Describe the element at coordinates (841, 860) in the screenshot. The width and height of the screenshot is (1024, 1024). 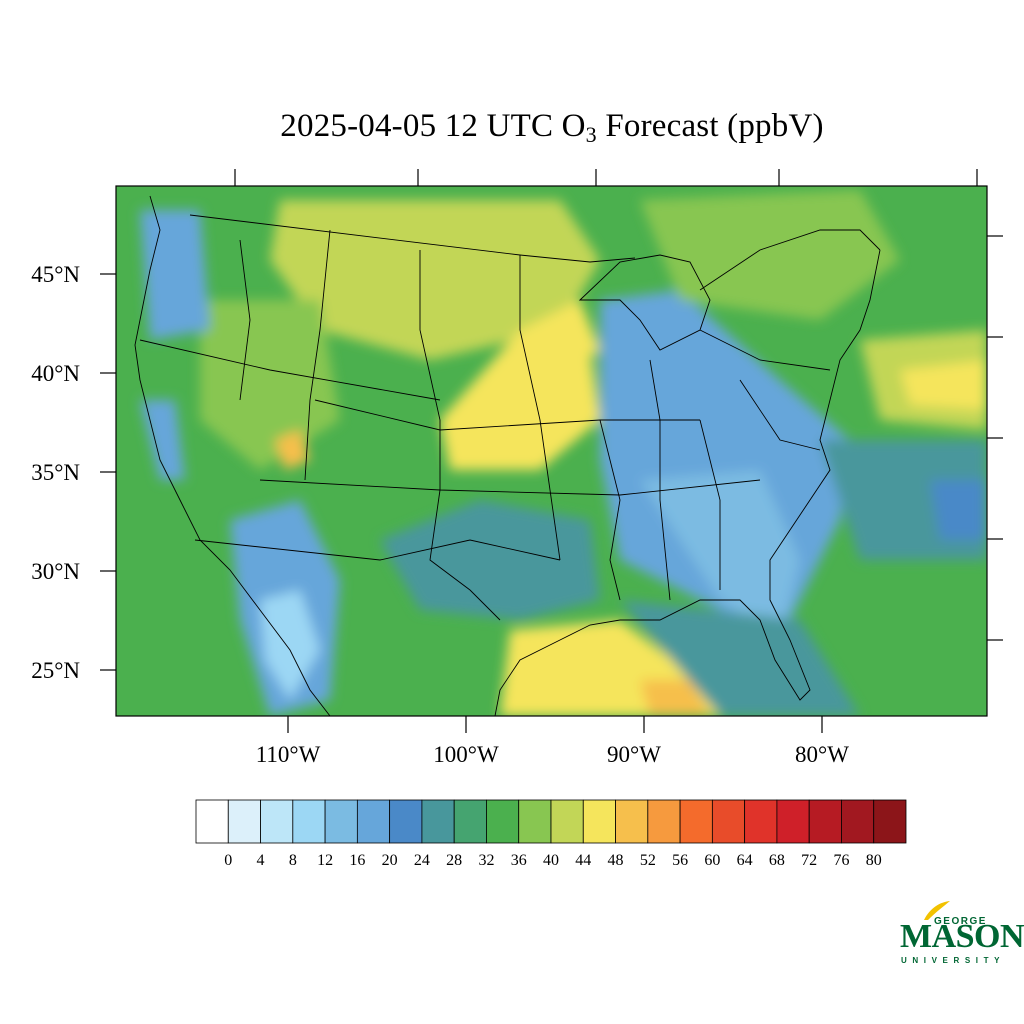
I see `colorbar-tick-label: 76` at that location.